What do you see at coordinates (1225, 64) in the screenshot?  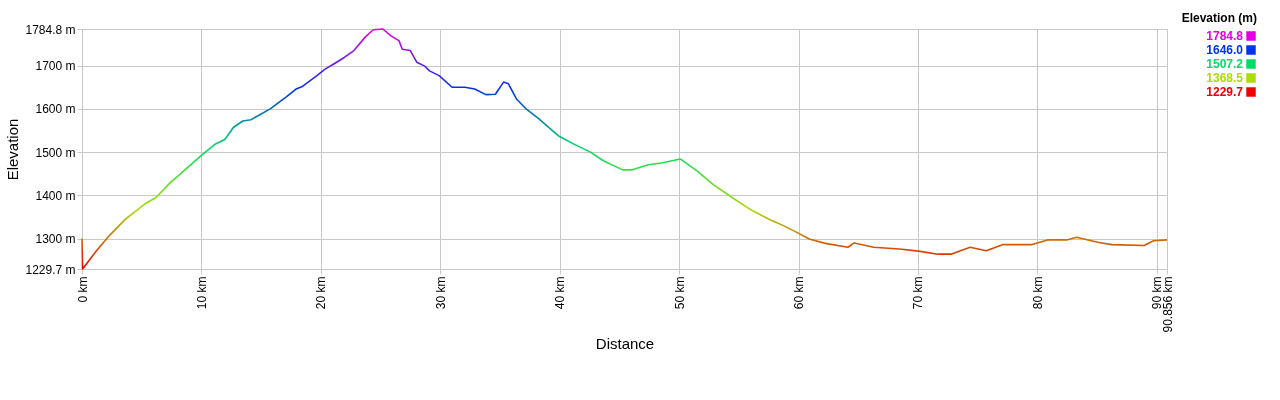 I see `color-bar-label: 1507.2` at bounding box center [1225, 64].